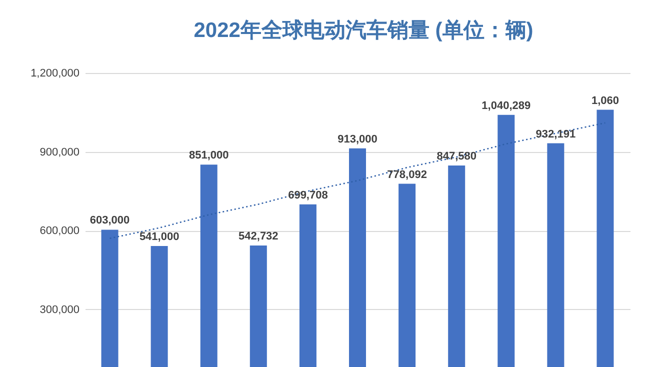 This screenshot has height=367, width=652. What do you see at coordinates (159, 236) in the screenshot?
I see `data-label: 541,000` at bounding box center [159, 236].